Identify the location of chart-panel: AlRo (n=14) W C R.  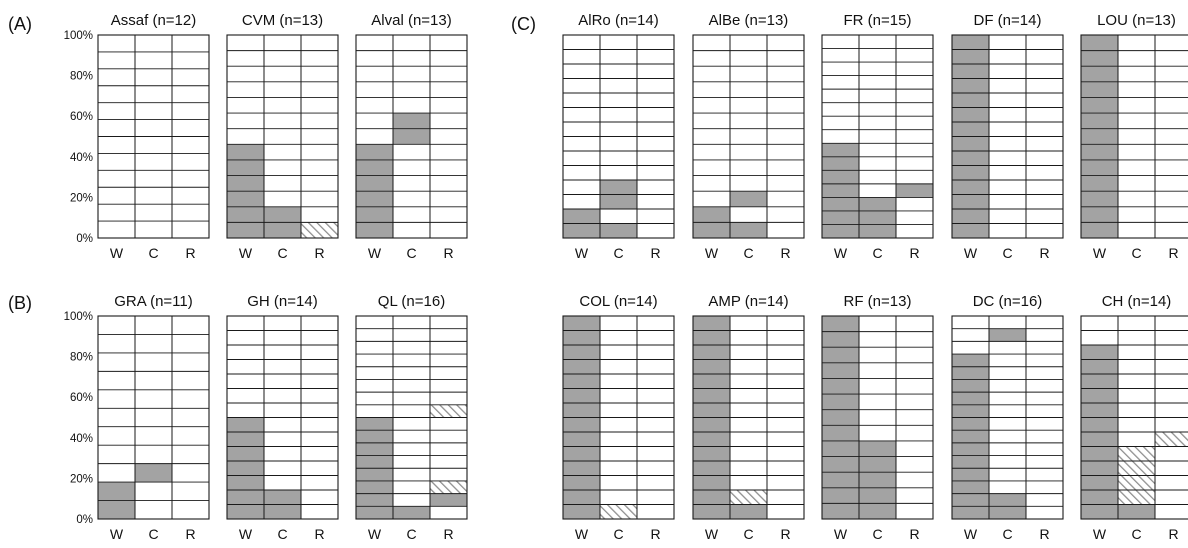
(618, 136).